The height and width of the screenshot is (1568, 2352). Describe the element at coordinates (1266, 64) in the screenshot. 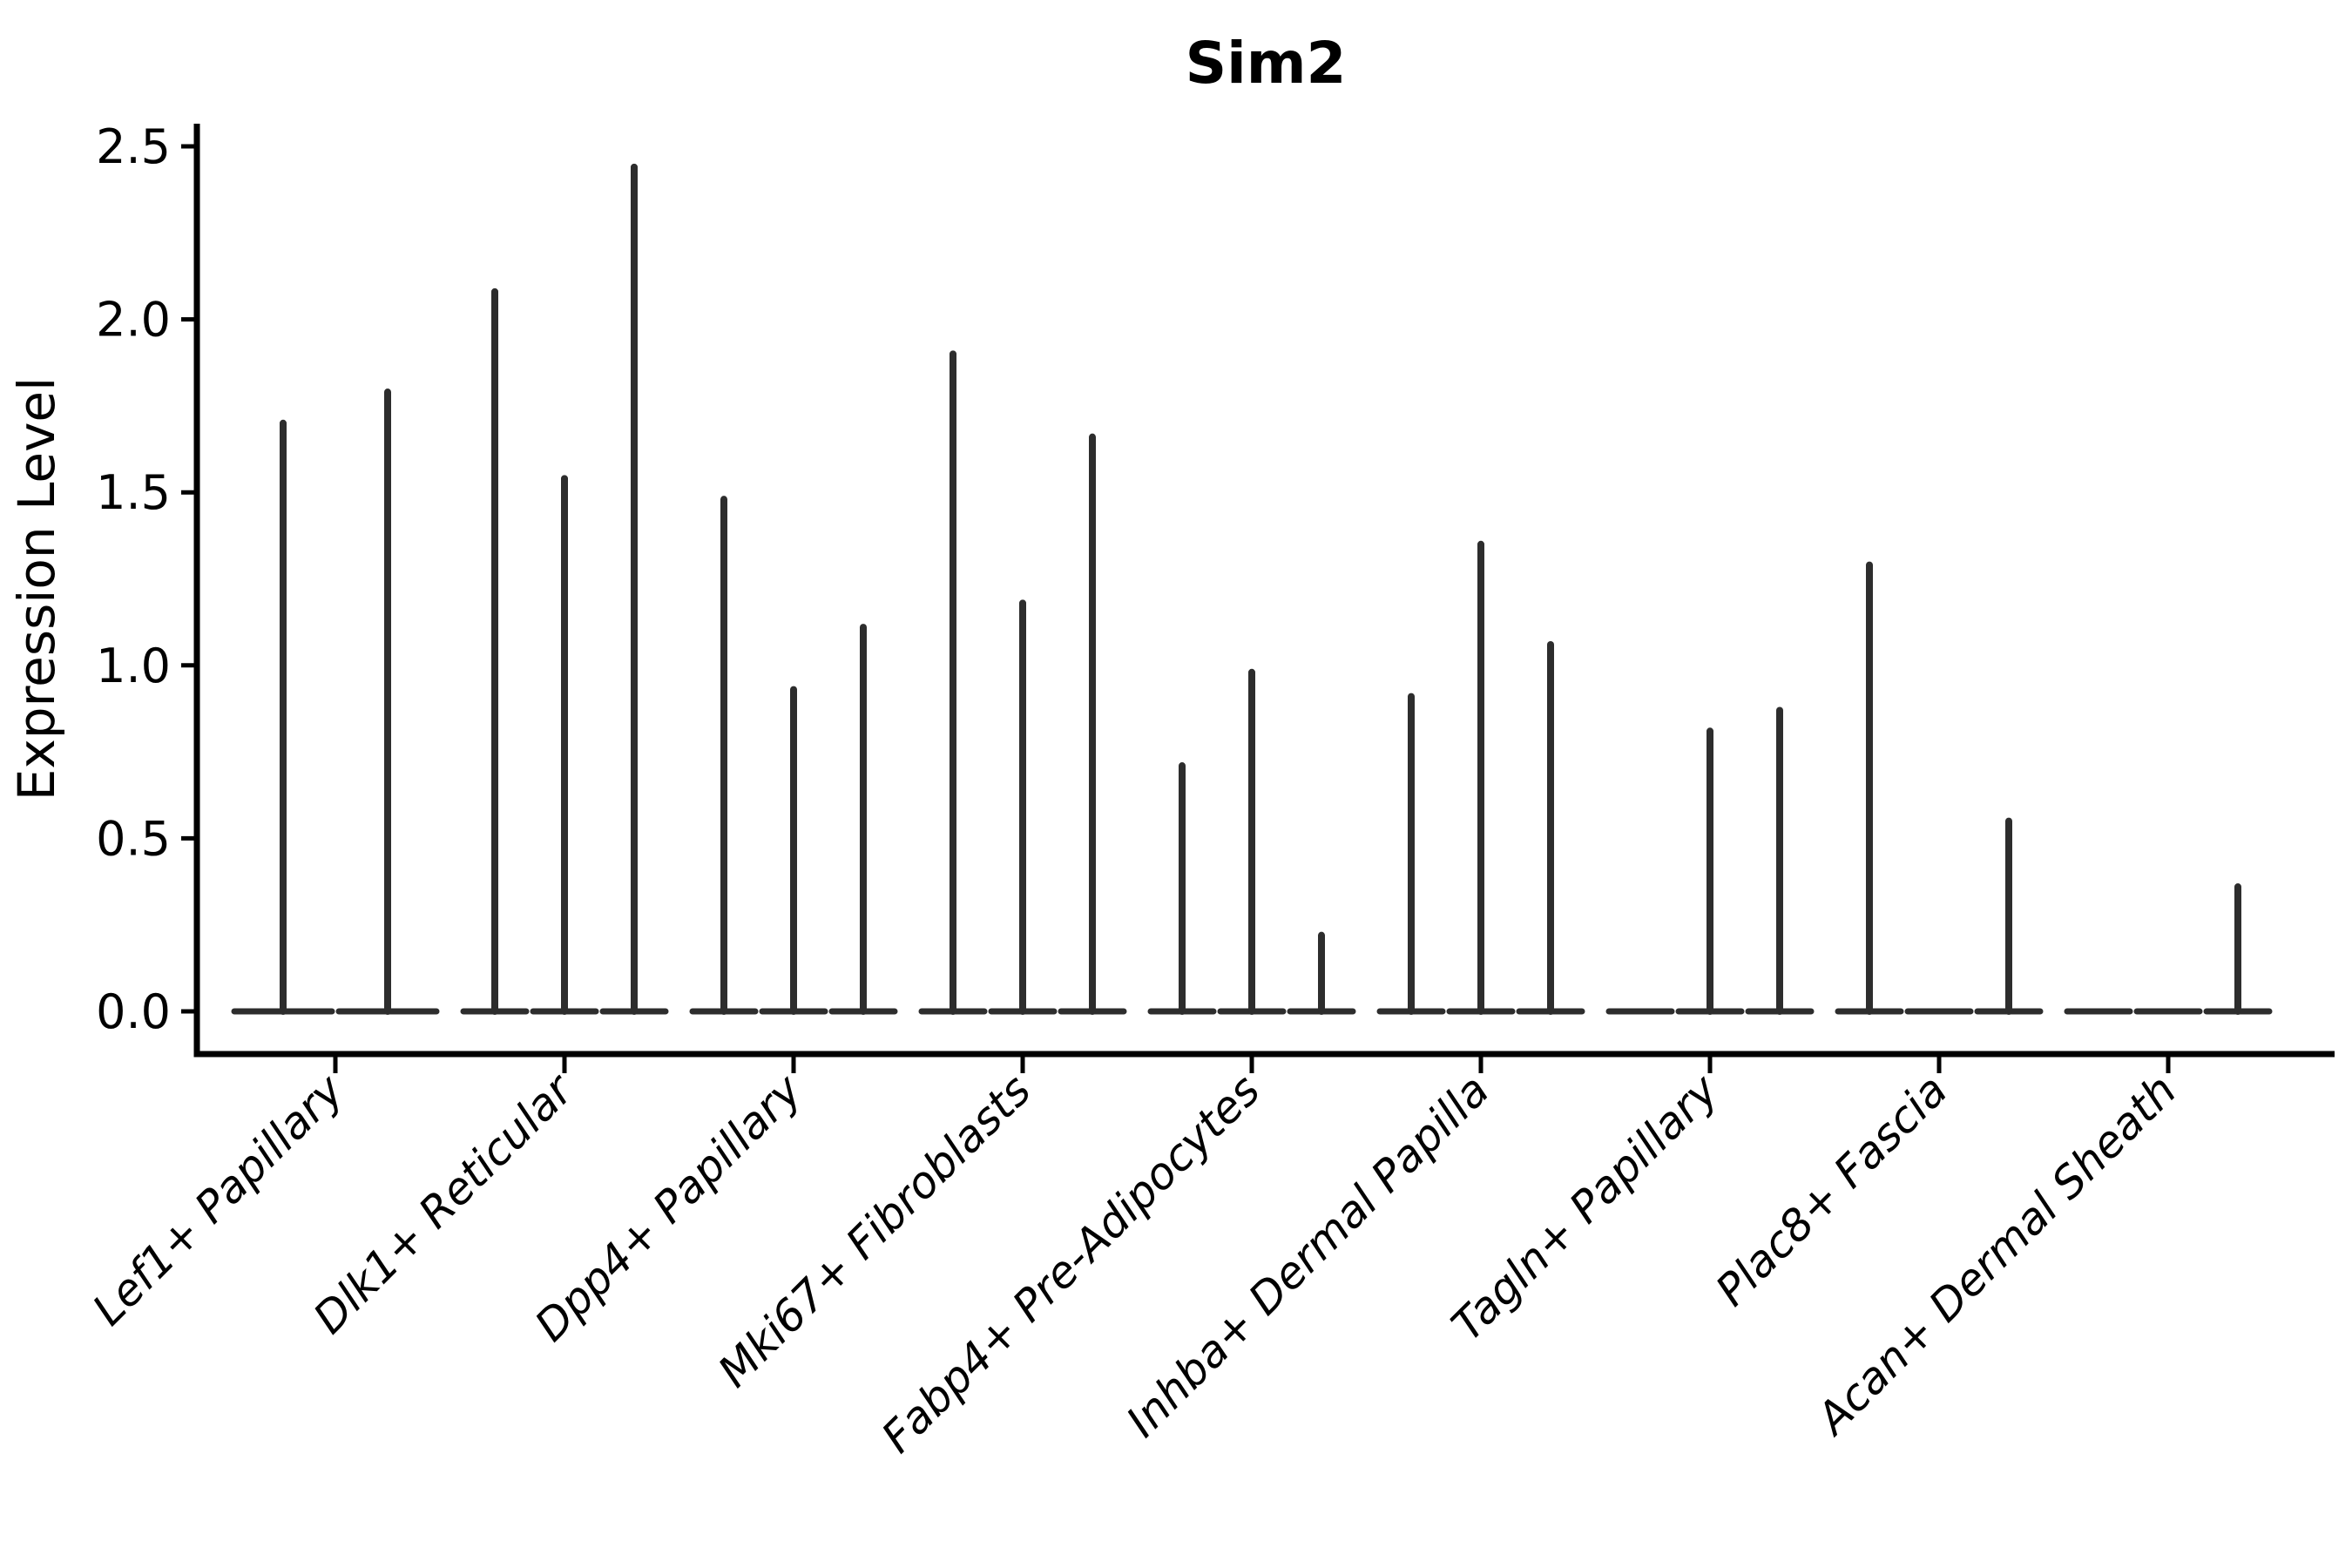

I see `plot-title: Sim2` at that location.